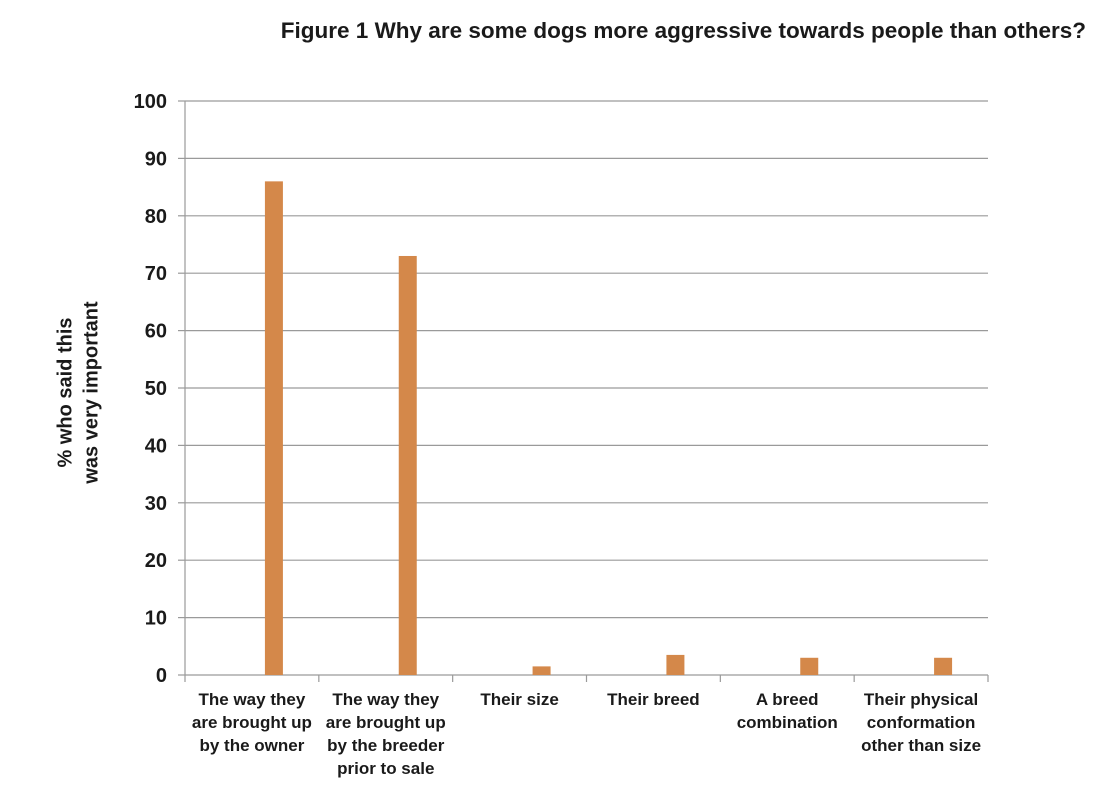  What do you see at coordinates (787, 711) in the screenshot?
I see `x-tick-label-5: A breed combination` at bounding box center [787, 711].